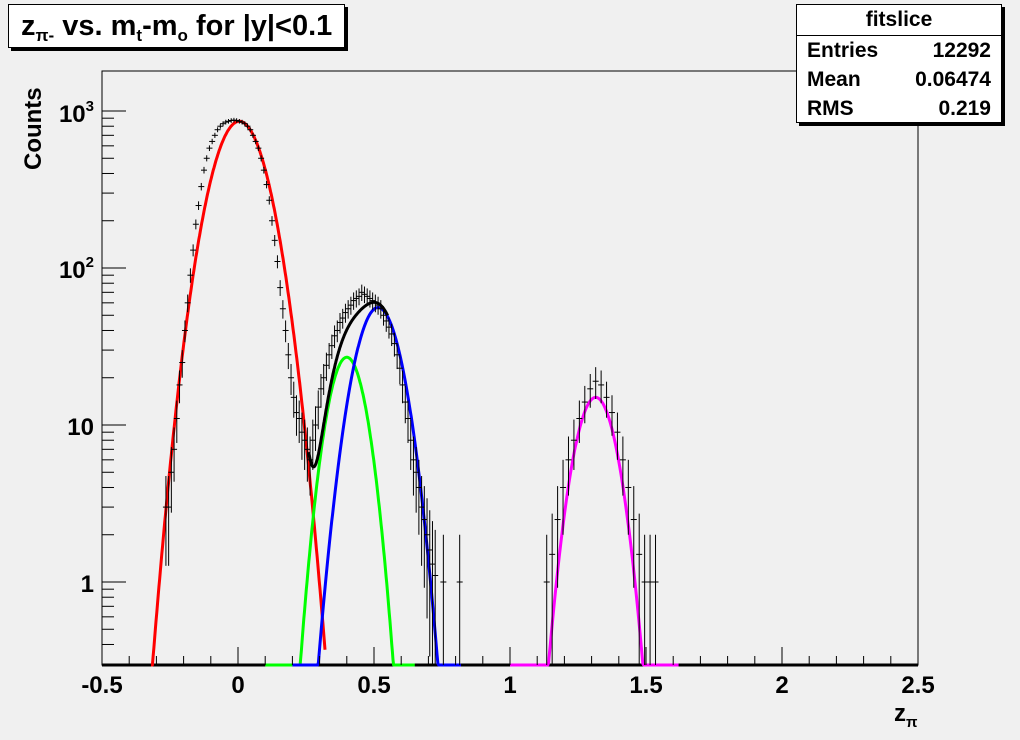 This screenshot has height=740, width=1020. I want to click on x-tick-label: 0, so click(238, 685).